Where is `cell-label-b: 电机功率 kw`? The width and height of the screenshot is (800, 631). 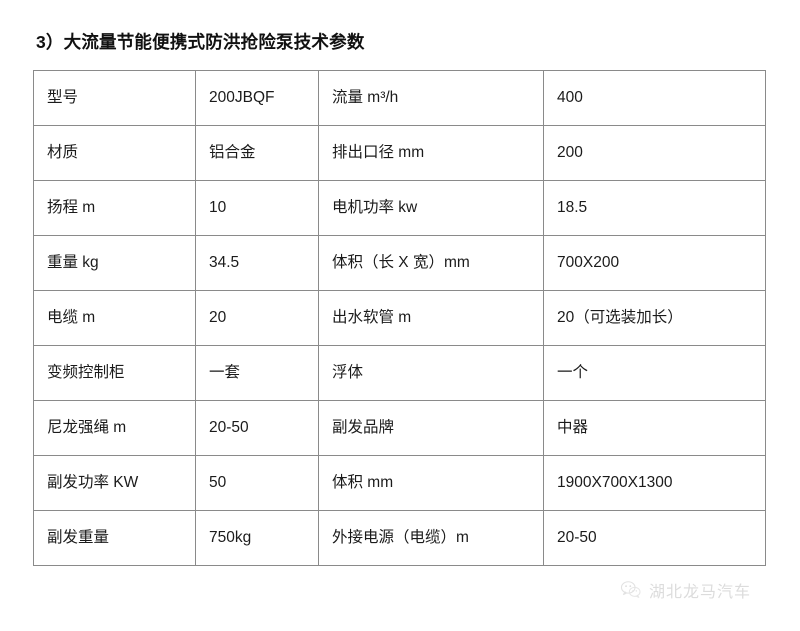 cell-label-b: 电机功率 kw is located at coordinates (431, 208).